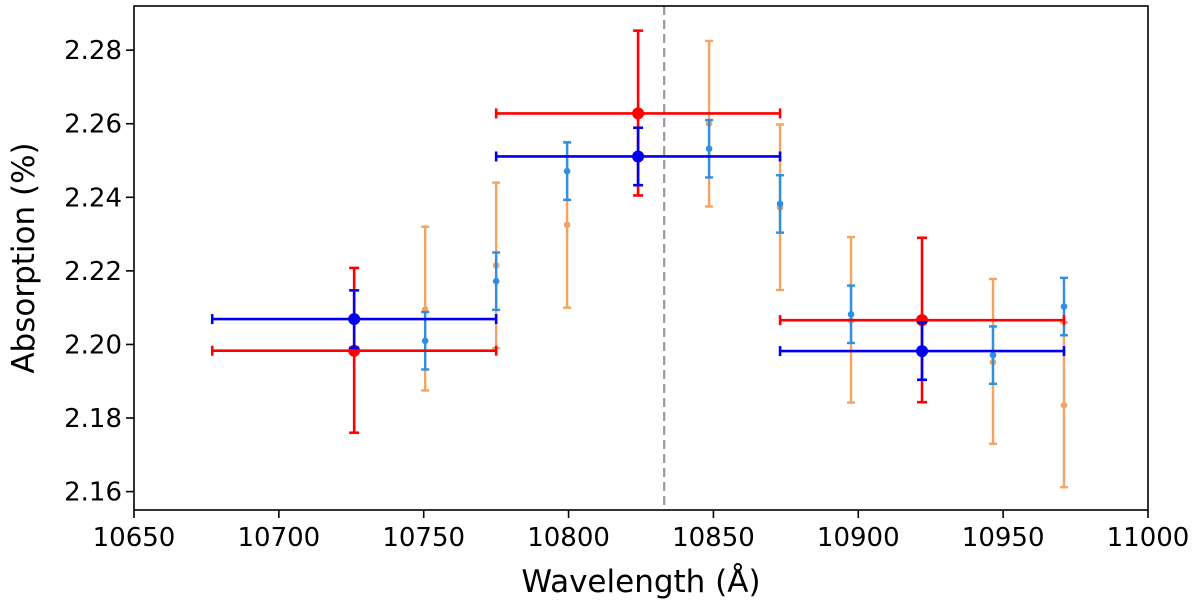  What do you see at coordinates (713, 538) in the screenshot?
I see `x-tick-label: 10850` at bounding box center [713, 538].